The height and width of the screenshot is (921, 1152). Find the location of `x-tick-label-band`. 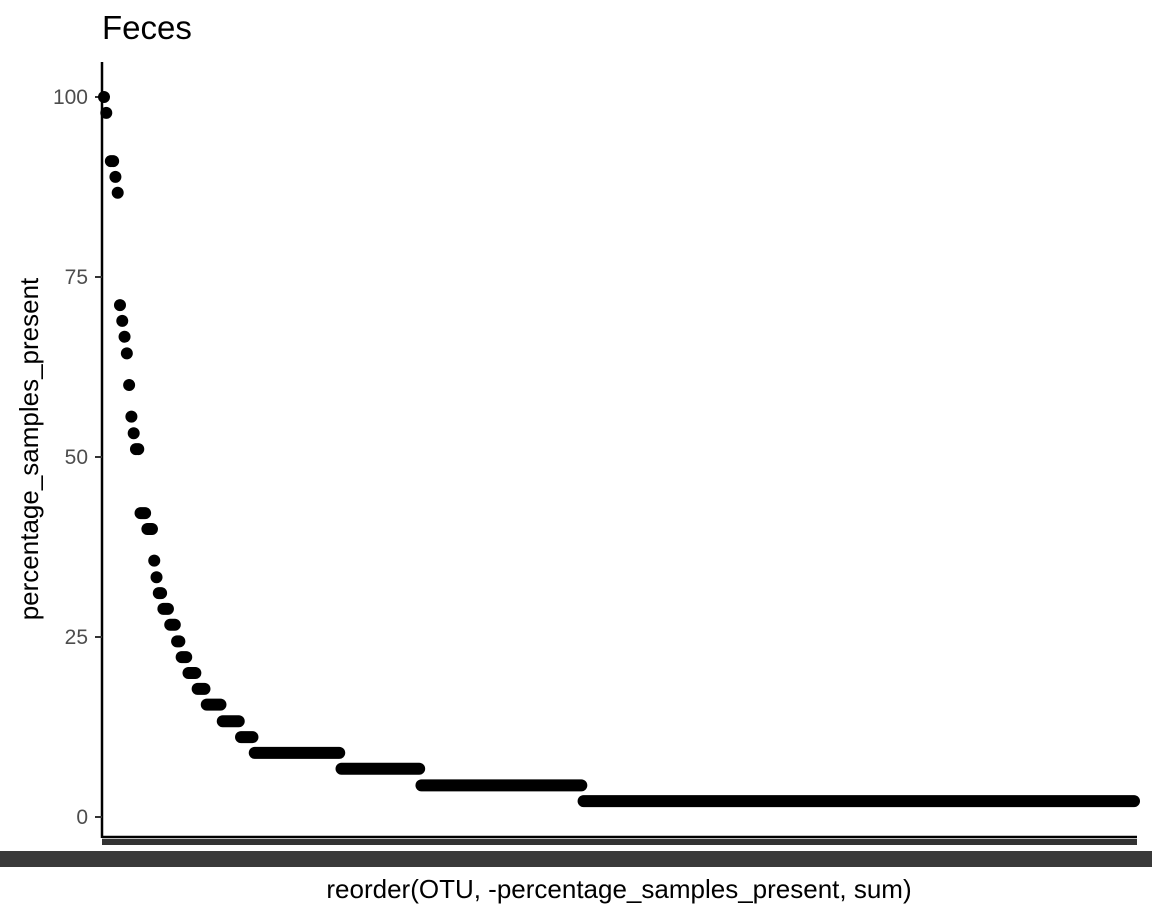

x-tick-label-band is located at coordinates (576, 859).